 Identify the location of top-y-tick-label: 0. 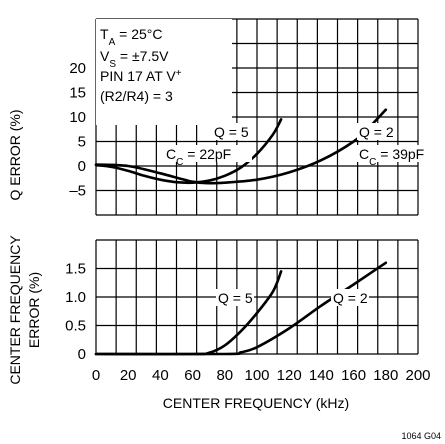
(82, 166).